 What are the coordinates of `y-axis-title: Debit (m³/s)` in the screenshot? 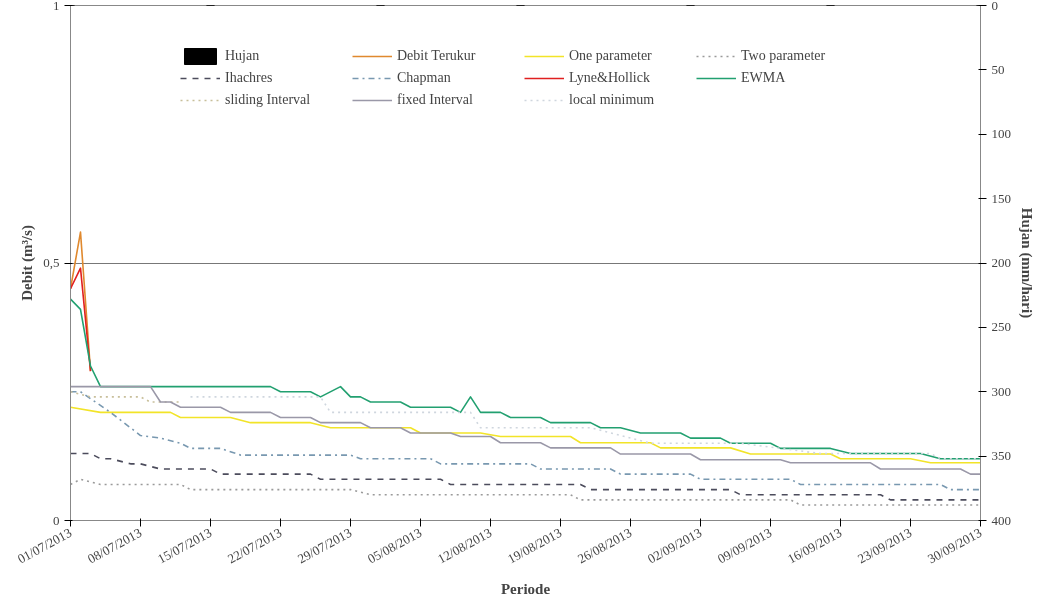 It's located at (28, 263).